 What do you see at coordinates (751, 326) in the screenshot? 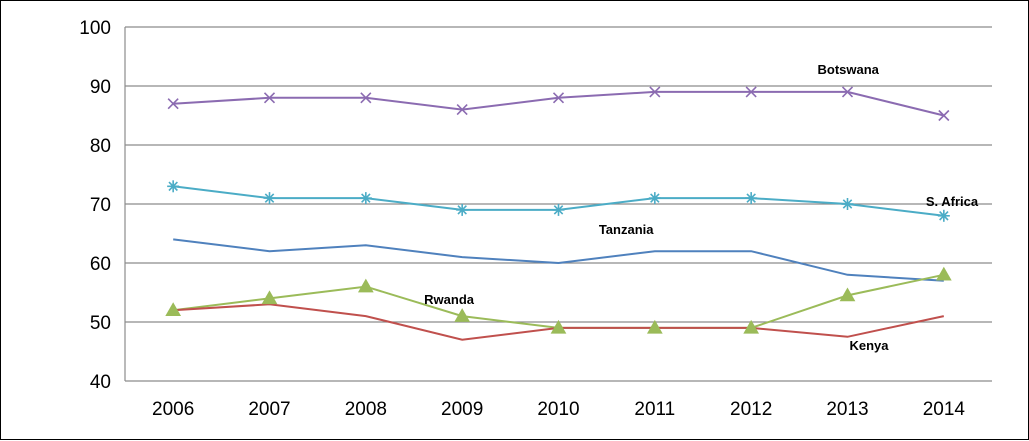
I see `marker-rwanda-2012` at bounding box center [751, 326].